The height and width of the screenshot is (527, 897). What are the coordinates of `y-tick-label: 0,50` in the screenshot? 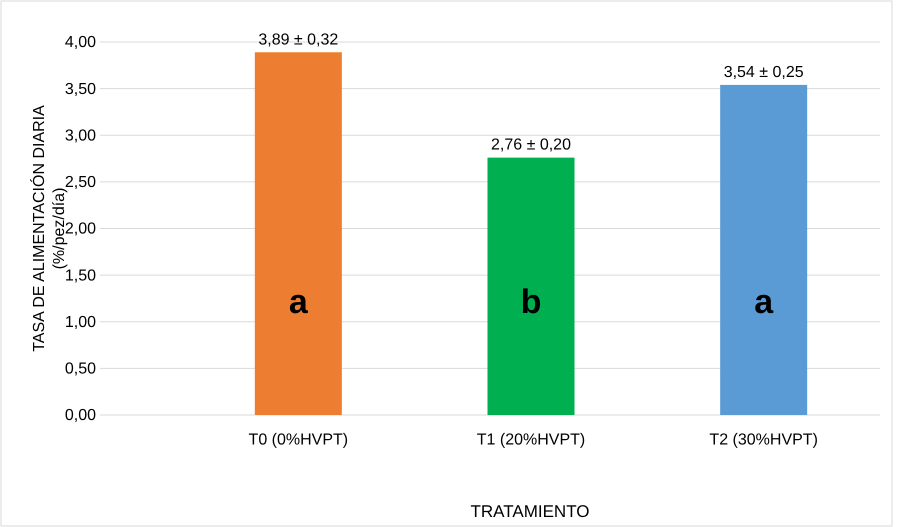 It's located at (80, 369).